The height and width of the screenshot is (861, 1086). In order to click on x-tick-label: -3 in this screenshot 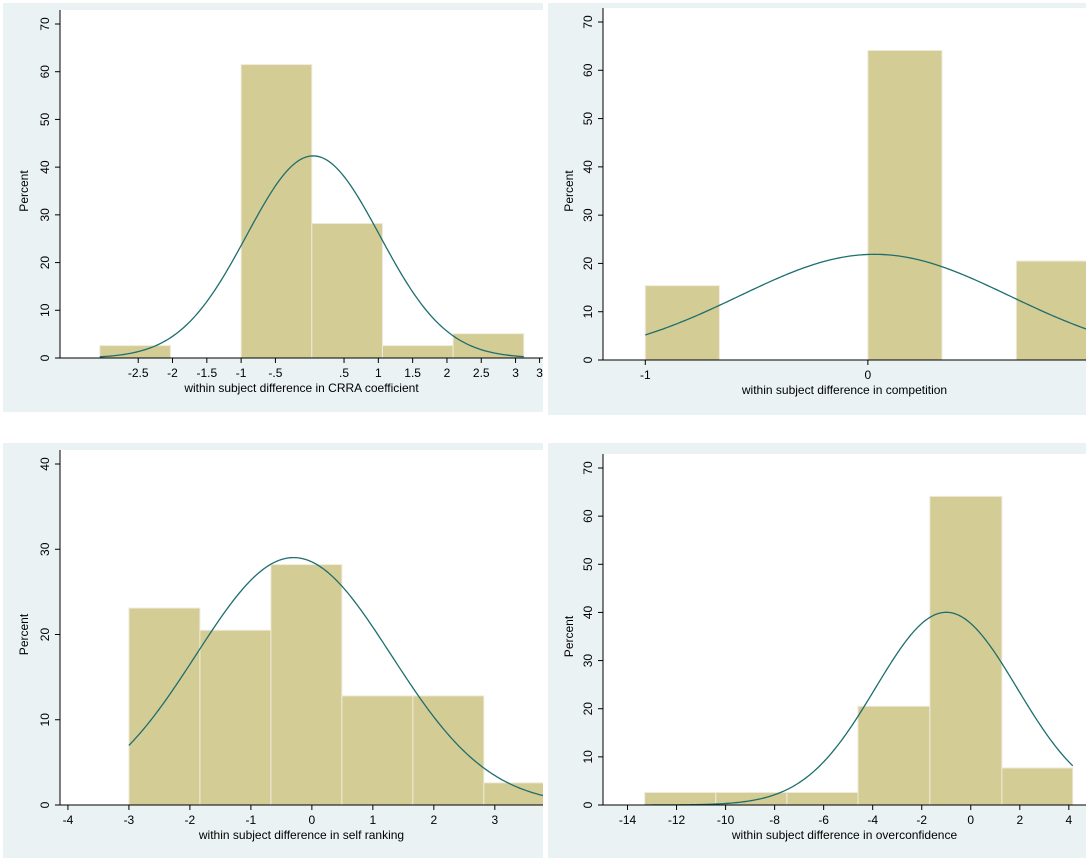, I will do `click(129, 820)`.